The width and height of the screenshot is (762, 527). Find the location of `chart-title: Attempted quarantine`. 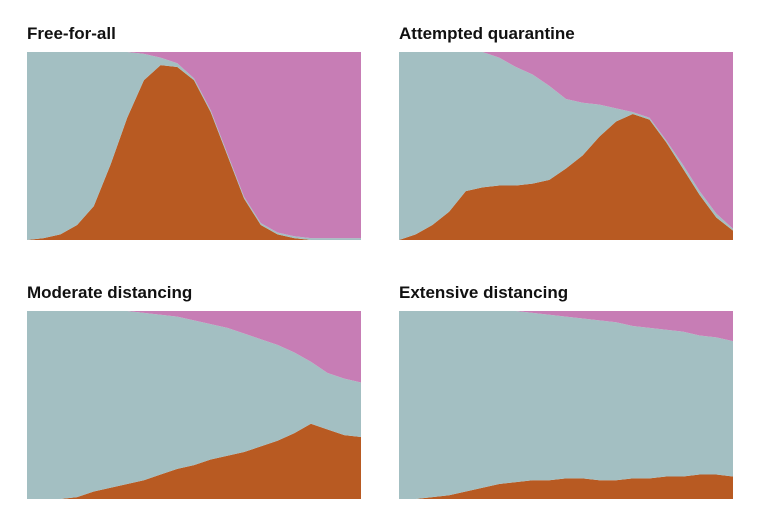

chart-title: Attempted quarantine is located at coordinates (487, 33).